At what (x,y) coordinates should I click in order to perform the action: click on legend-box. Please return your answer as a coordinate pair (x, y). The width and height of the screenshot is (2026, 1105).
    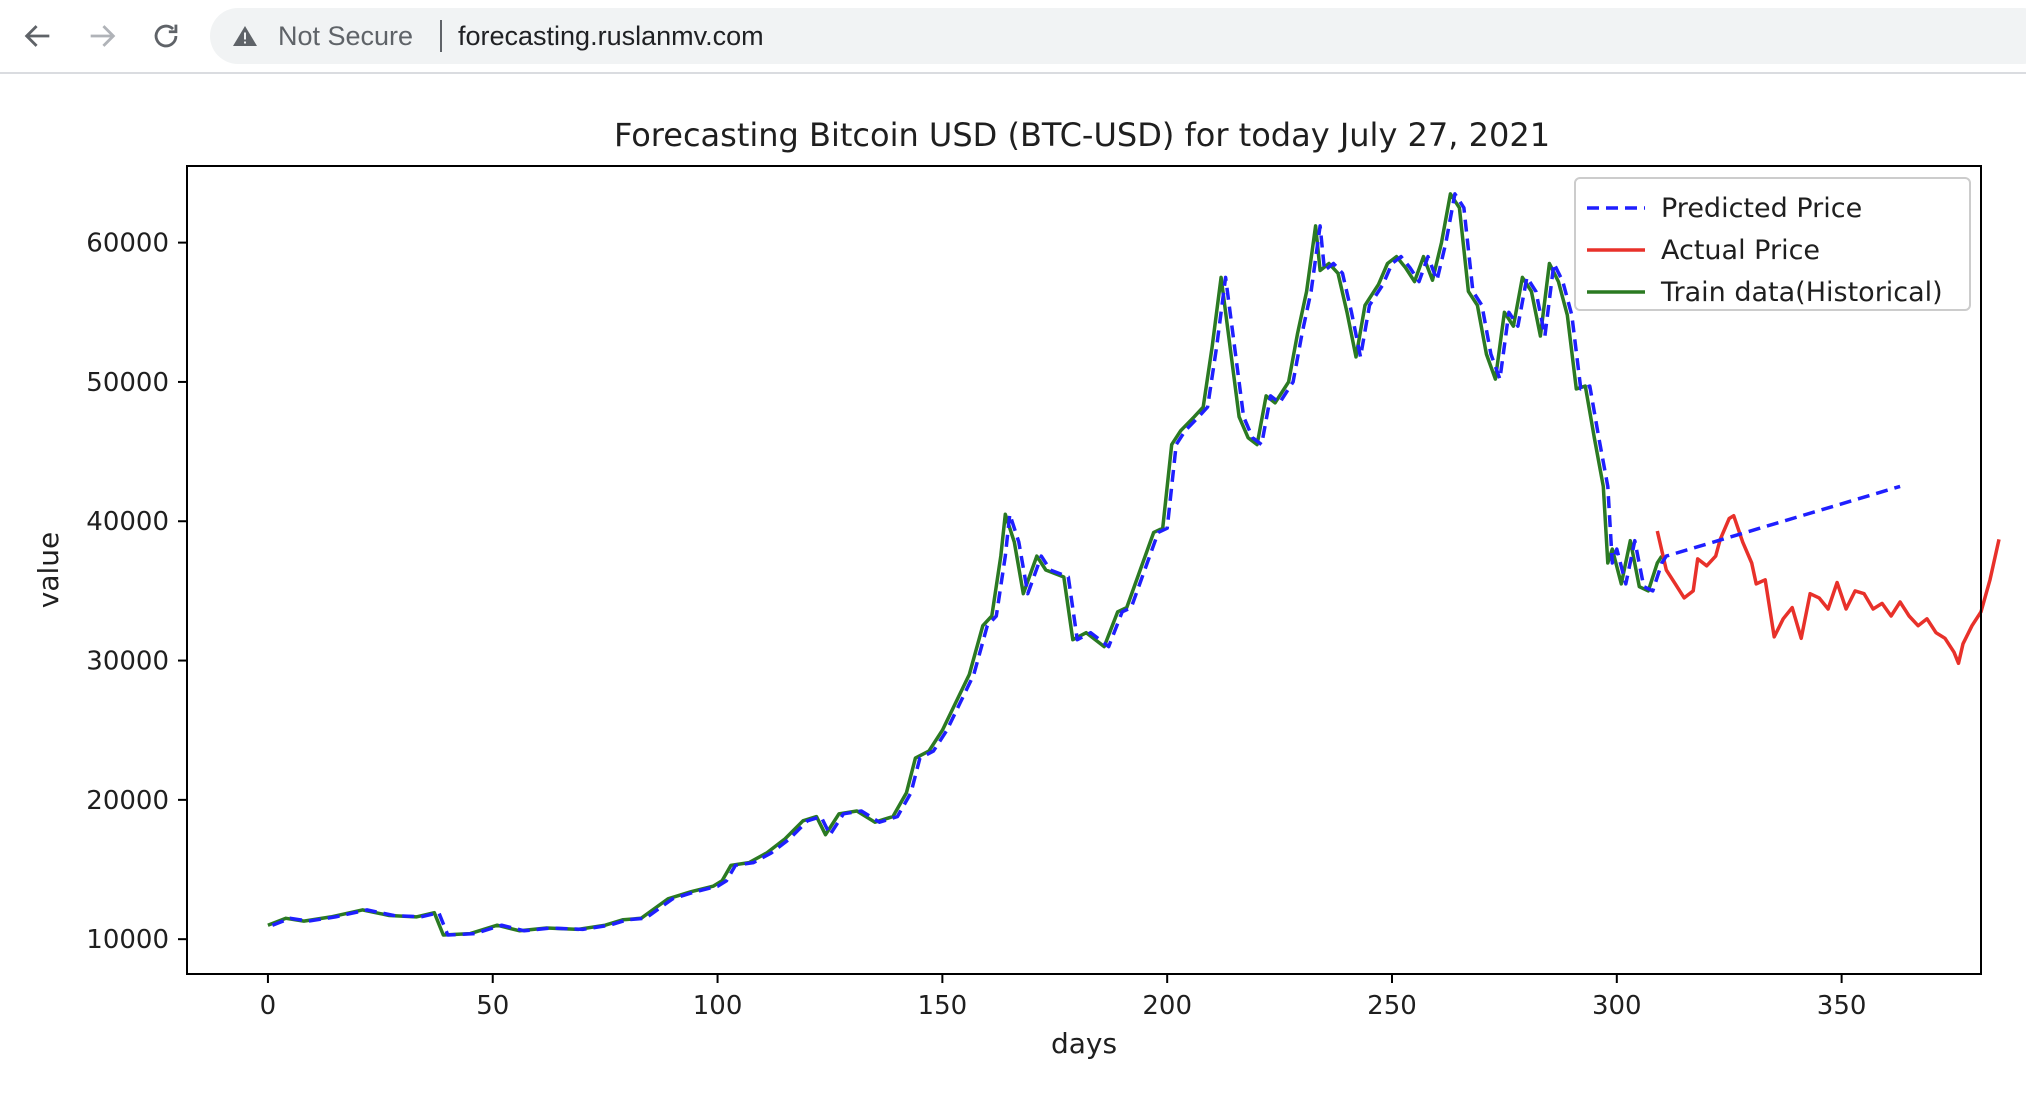
    Looking at the image, I should click on (1772, 244).